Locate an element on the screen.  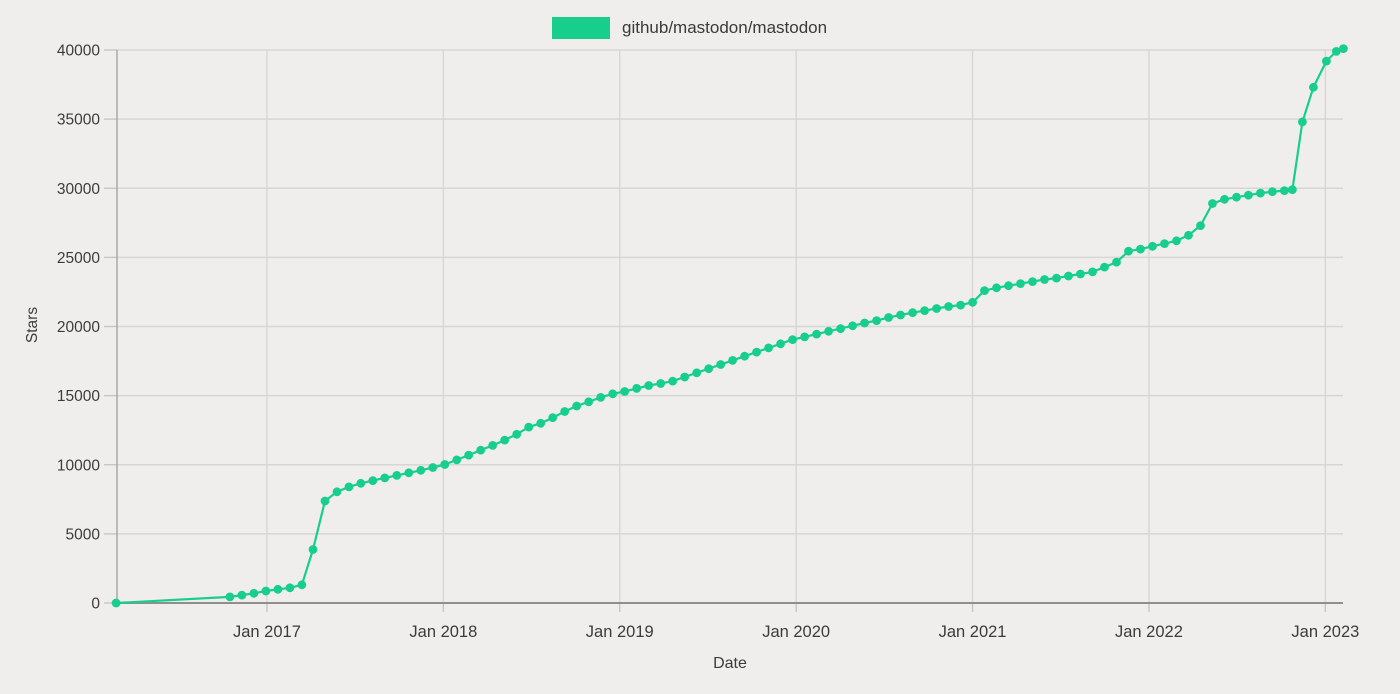
y-tick-label: 20000 is located at coordinates (78, 327).